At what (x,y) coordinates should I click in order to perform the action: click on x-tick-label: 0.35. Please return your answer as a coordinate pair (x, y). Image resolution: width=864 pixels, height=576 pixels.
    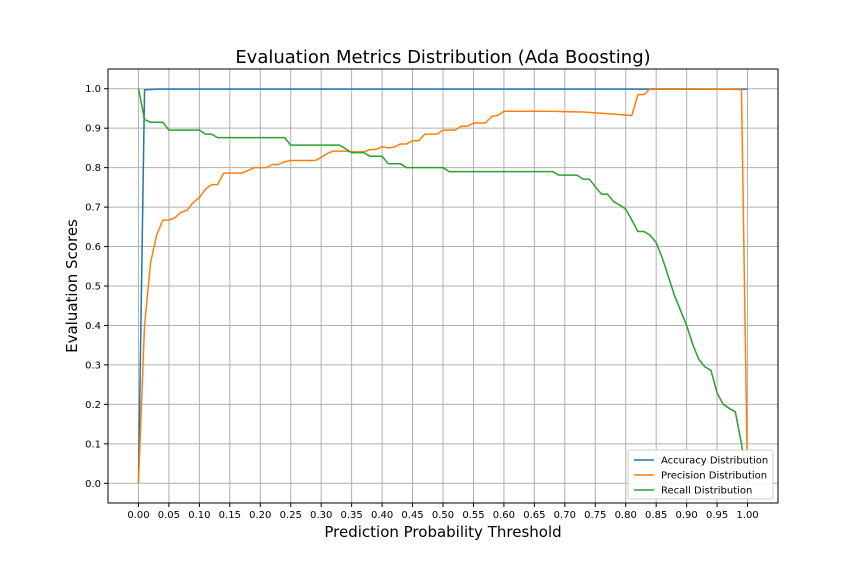
    Looking at the image, I should click on (352, 515).